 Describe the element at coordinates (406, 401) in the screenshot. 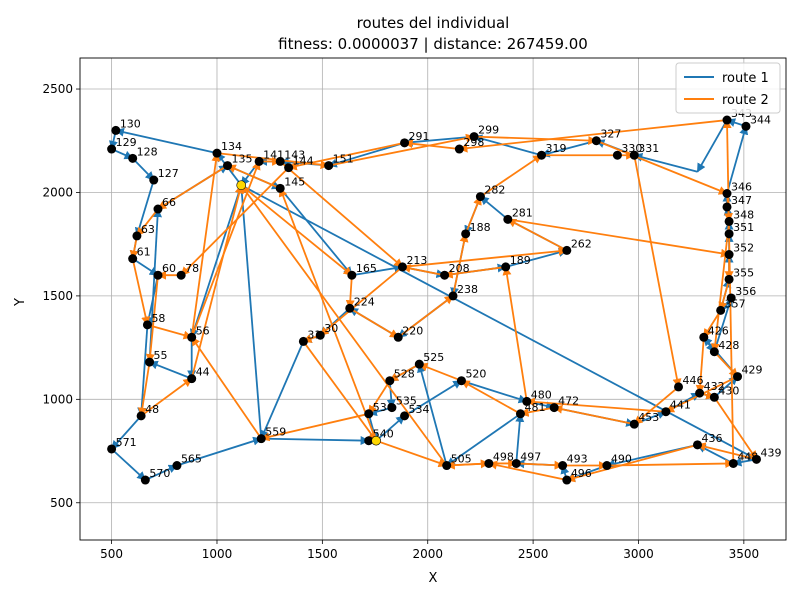

I see `node-label: 535` at that location.